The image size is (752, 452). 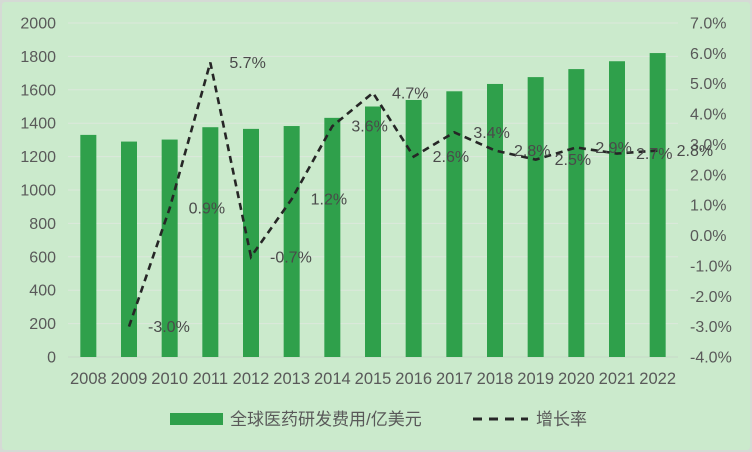 I want to click on x-axis-tick-2015: 2015, so click(x=373, y=379).